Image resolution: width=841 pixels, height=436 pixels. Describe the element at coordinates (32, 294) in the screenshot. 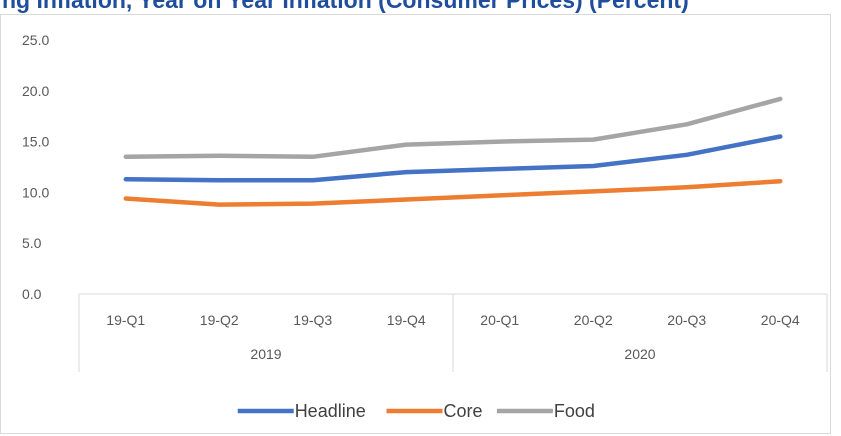

I see `y-tick-label: 0.0` at that location.